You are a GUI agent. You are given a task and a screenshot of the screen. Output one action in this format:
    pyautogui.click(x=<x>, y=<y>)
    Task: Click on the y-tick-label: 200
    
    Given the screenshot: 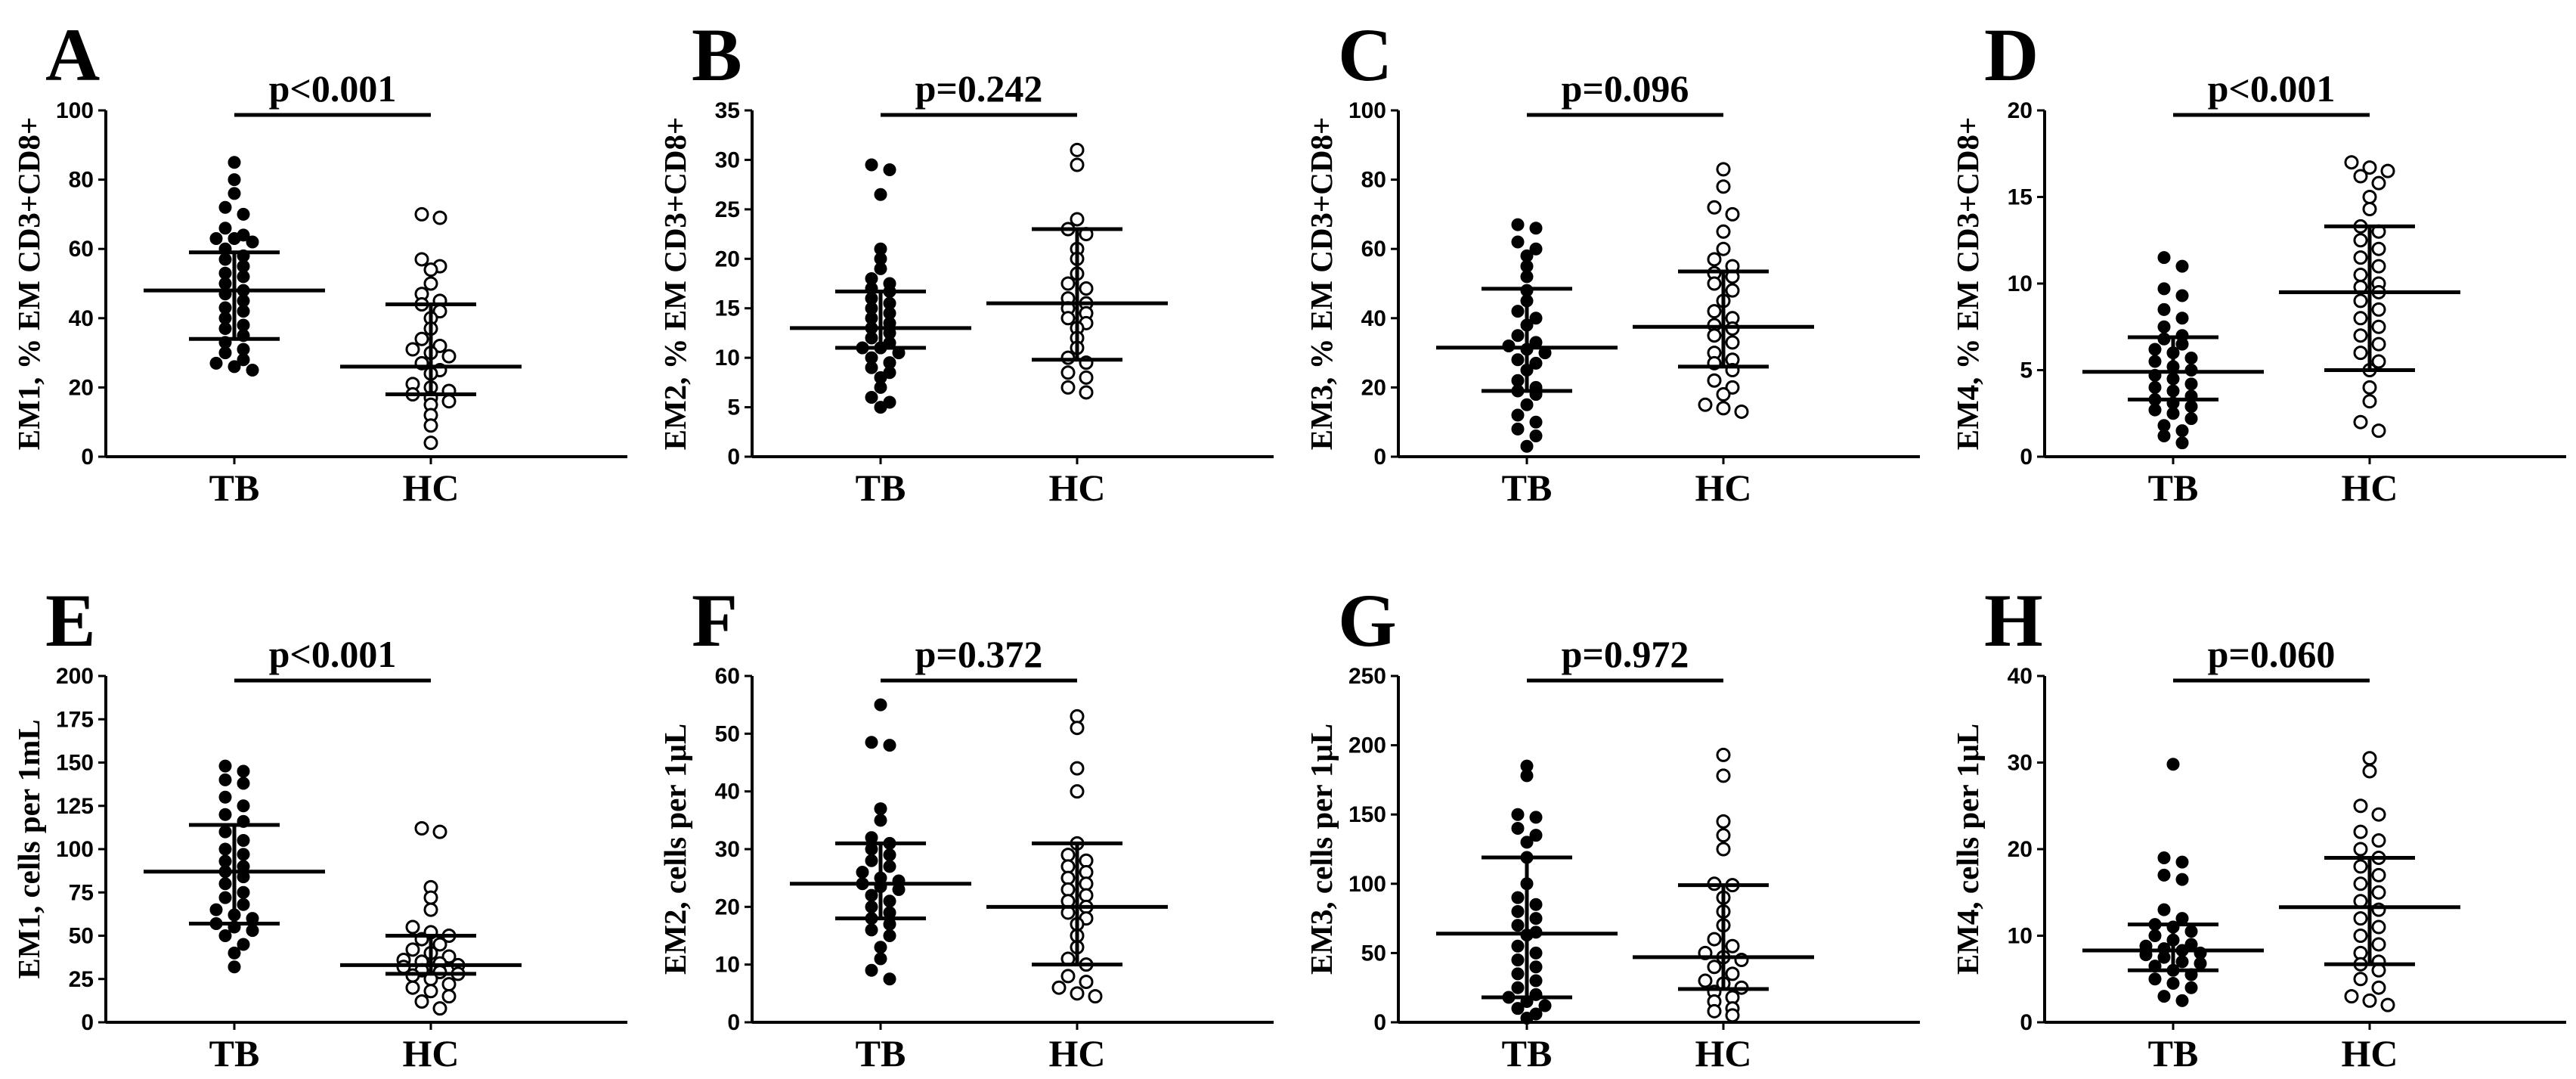 What is the action you would take?
    pyautogui.click(x=75, y=676)
    